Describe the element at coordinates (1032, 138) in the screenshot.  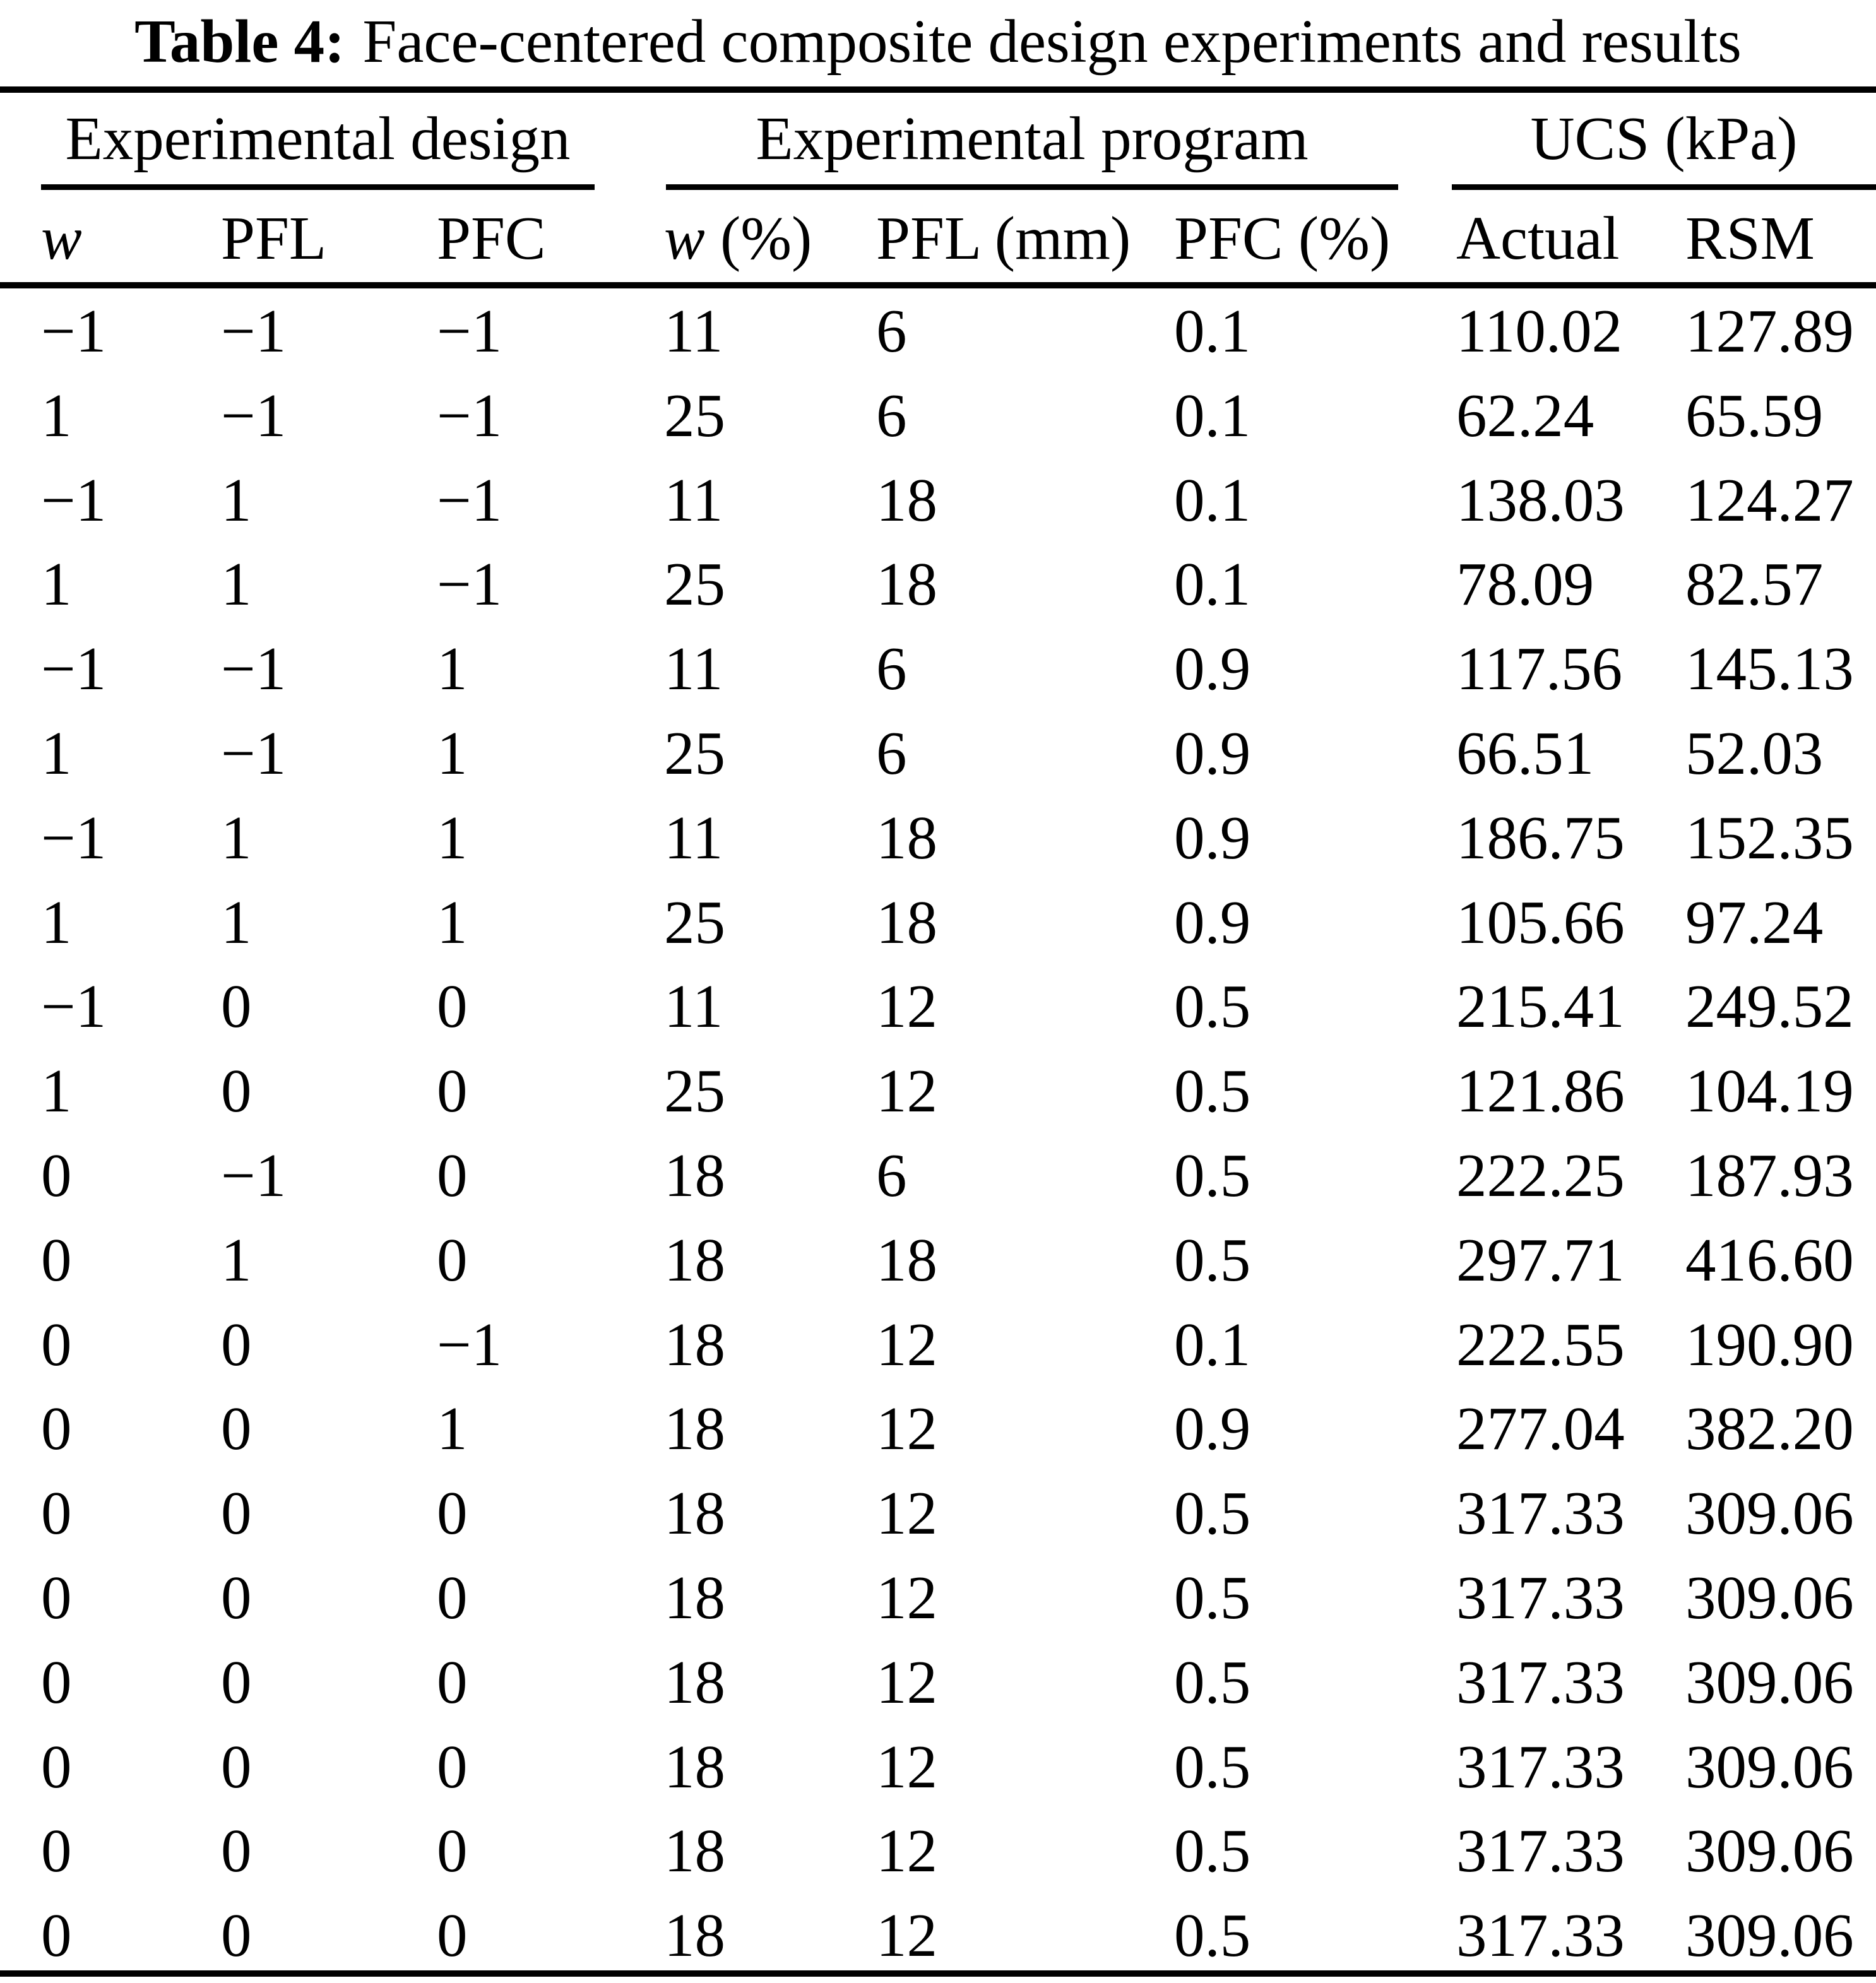
I see `group-header-experimental-program: Experimental program` at that location.